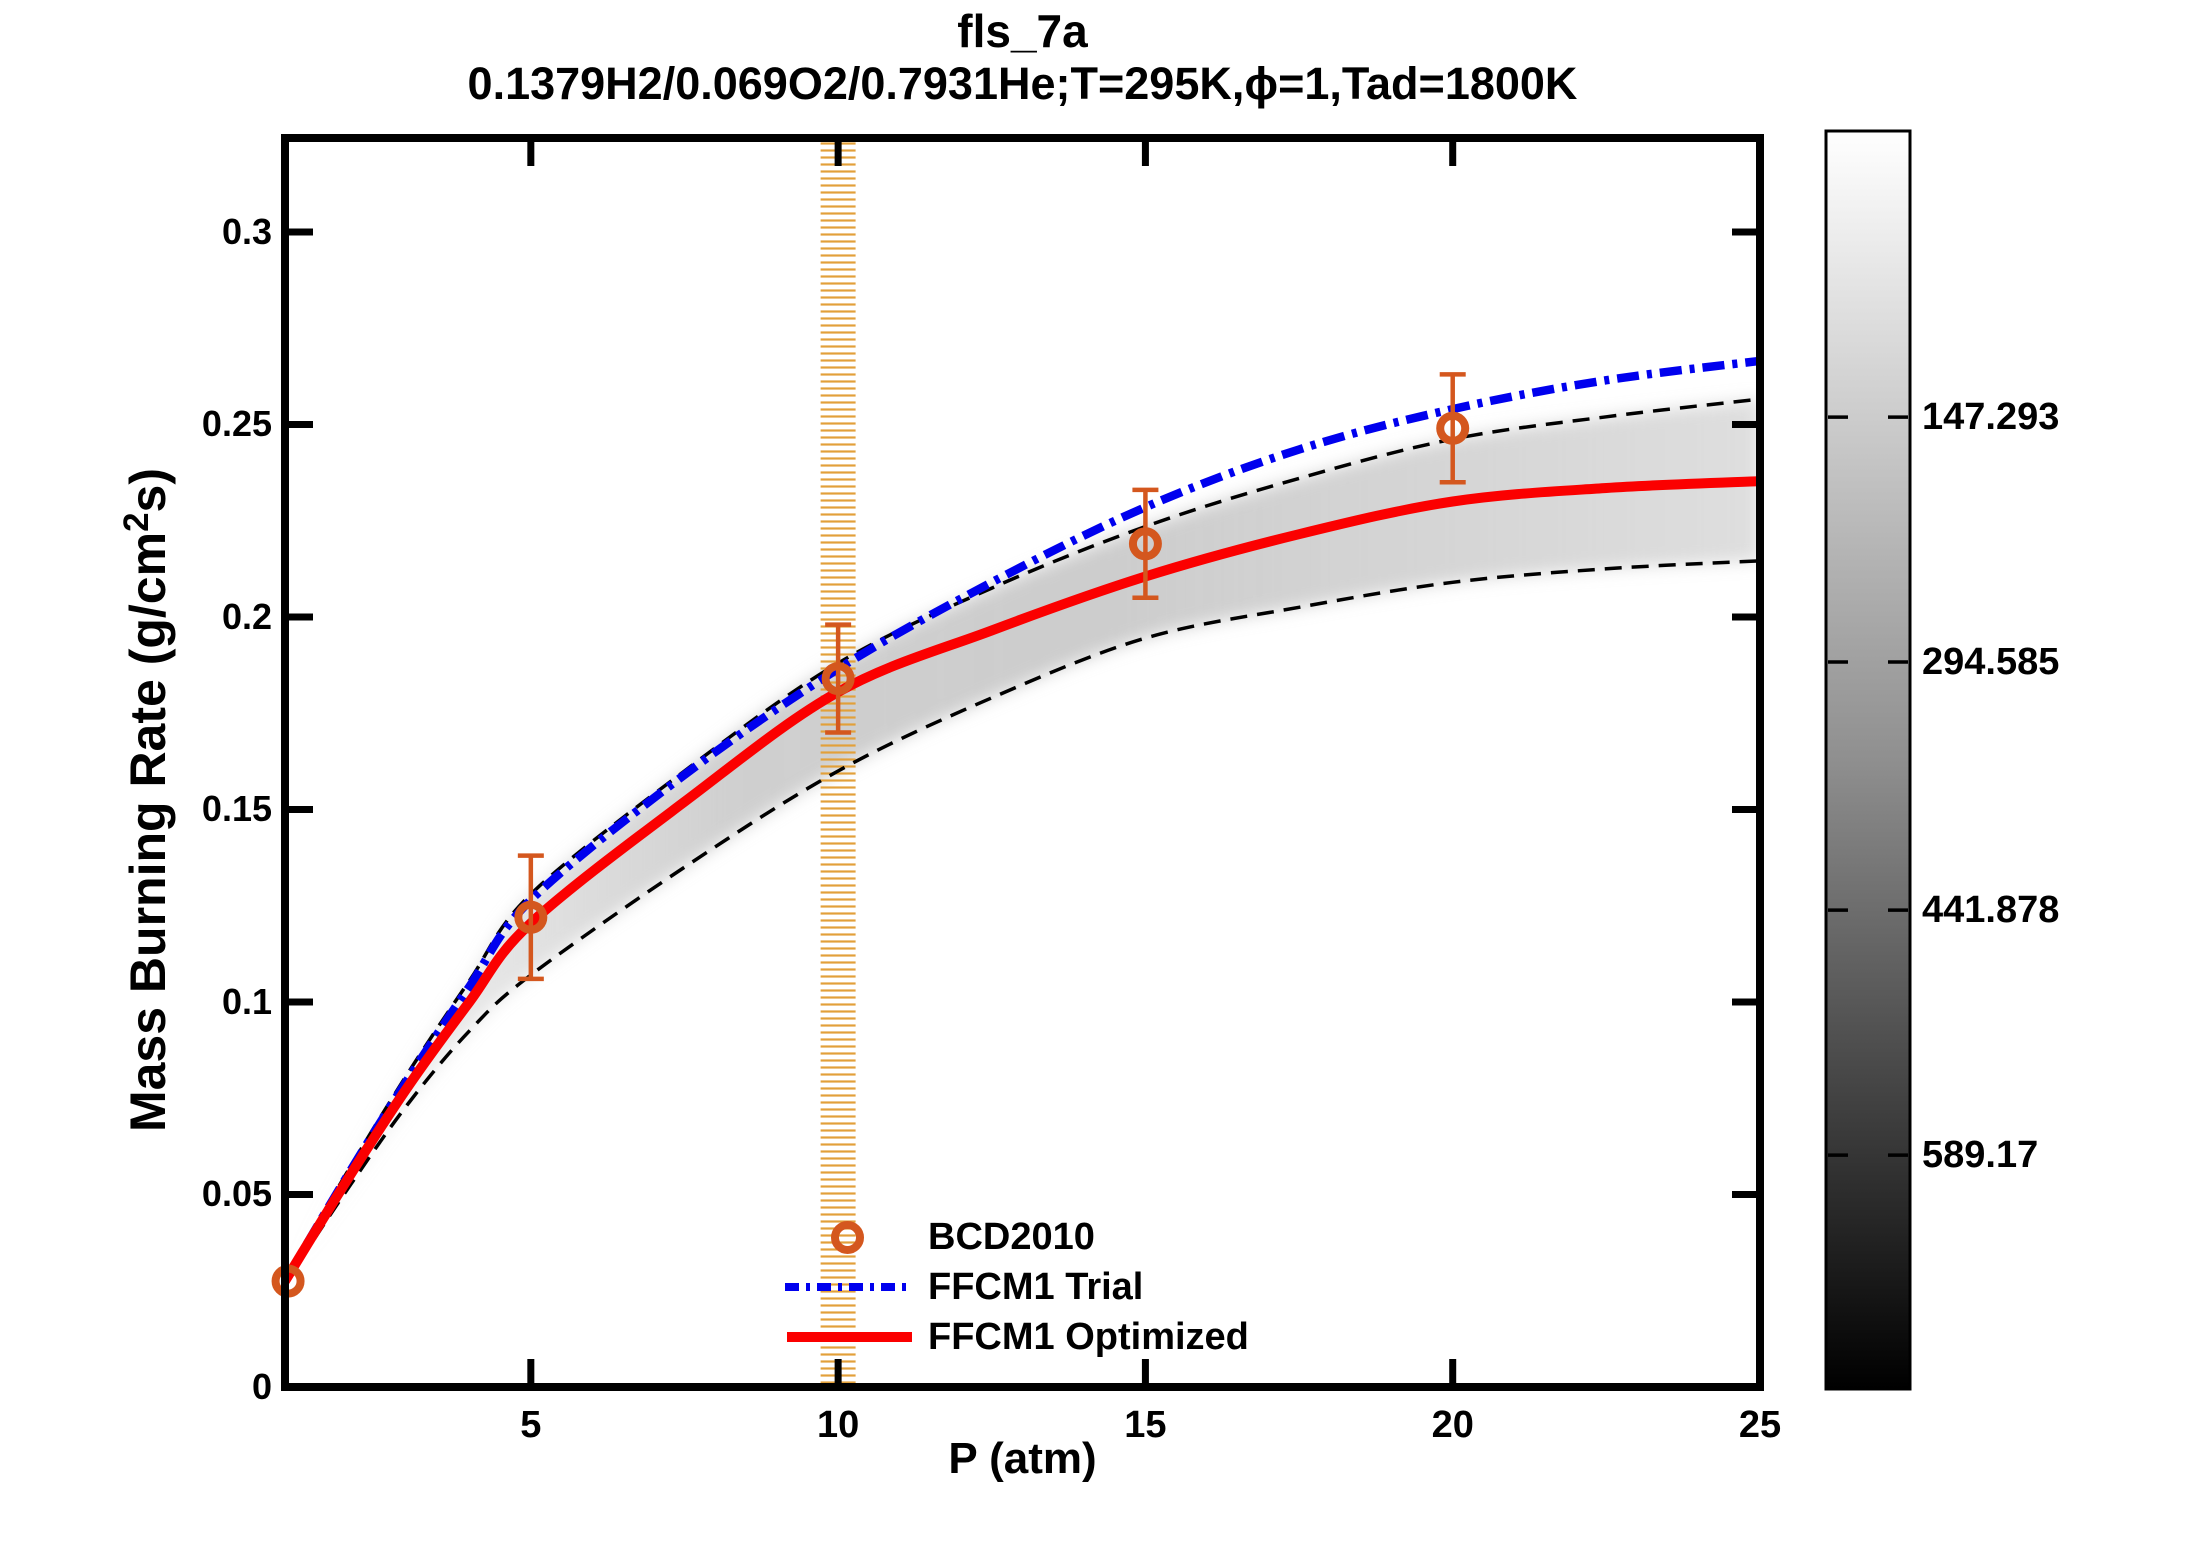 The width and height of the screenshot is (2188, 1562). I want to click on colorbar, so click(1868, 760).